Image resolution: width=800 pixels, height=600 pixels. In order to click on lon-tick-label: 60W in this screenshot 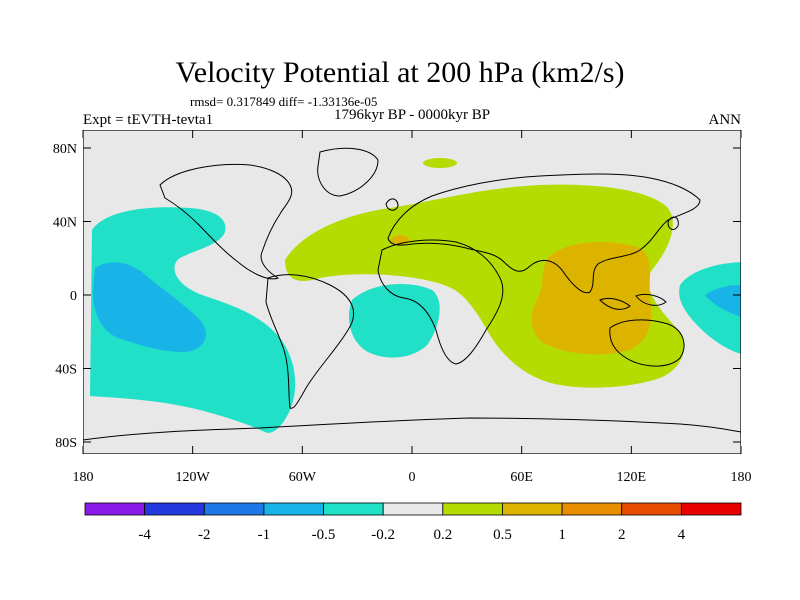, I will do `click(303, 477)`.